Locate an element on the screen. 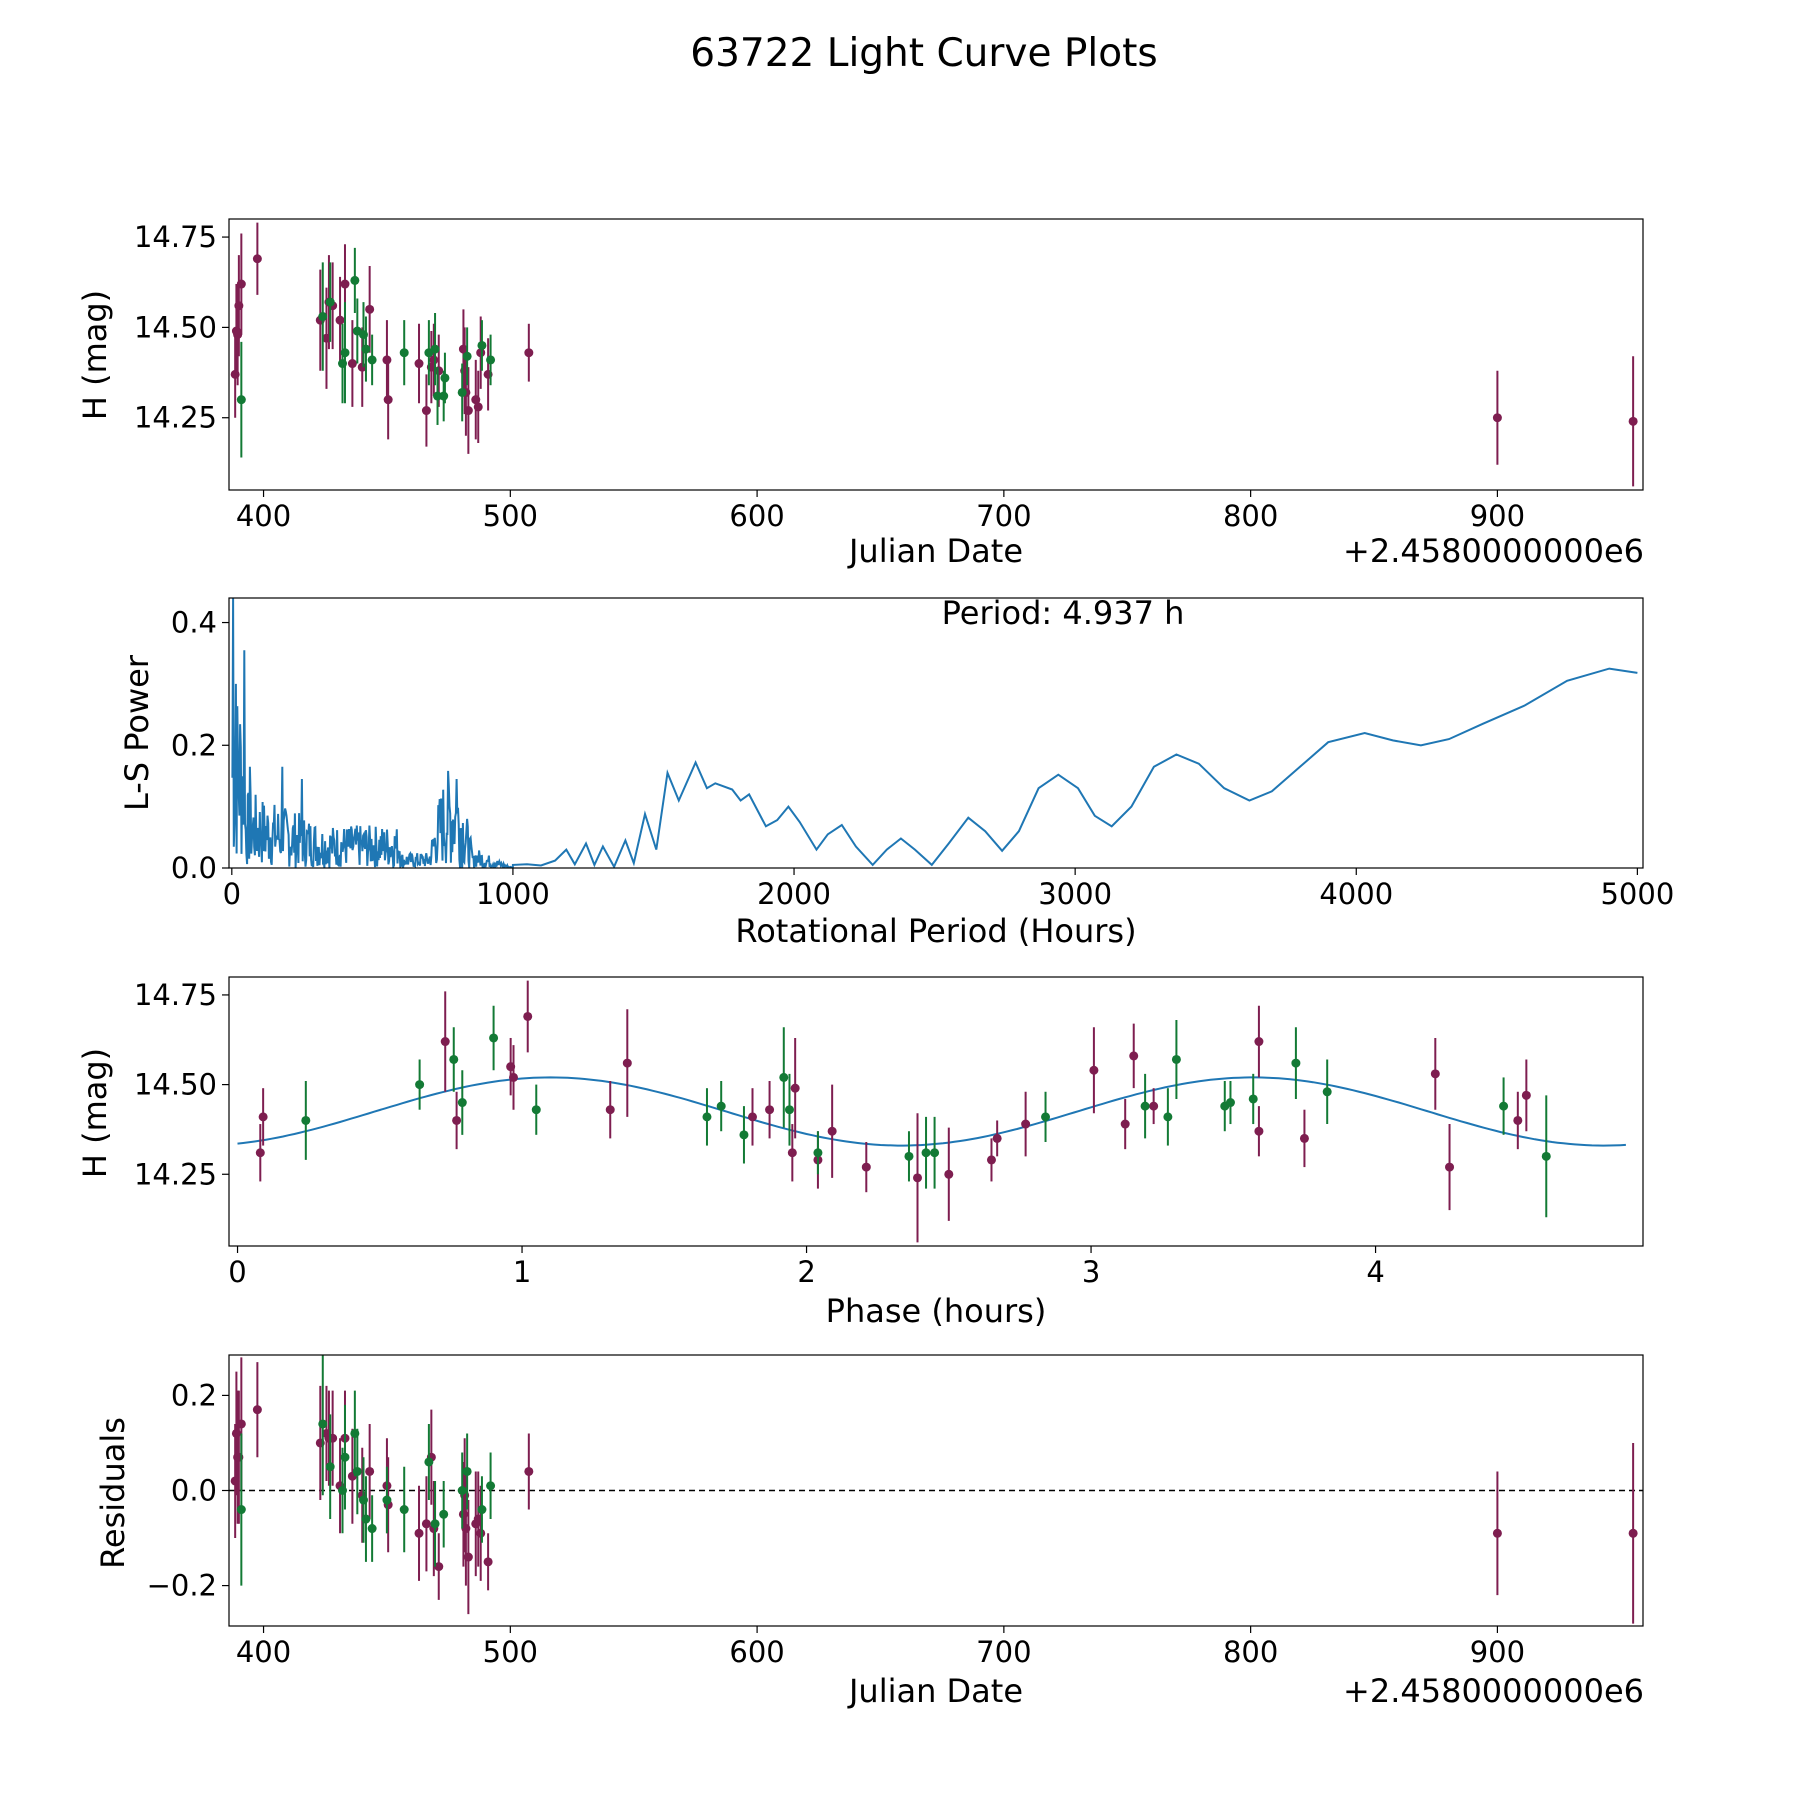 The height and width of the screenshot is (1800, 1800). phased-x-tick-label: 1 is located at coordinates (522, 1272).